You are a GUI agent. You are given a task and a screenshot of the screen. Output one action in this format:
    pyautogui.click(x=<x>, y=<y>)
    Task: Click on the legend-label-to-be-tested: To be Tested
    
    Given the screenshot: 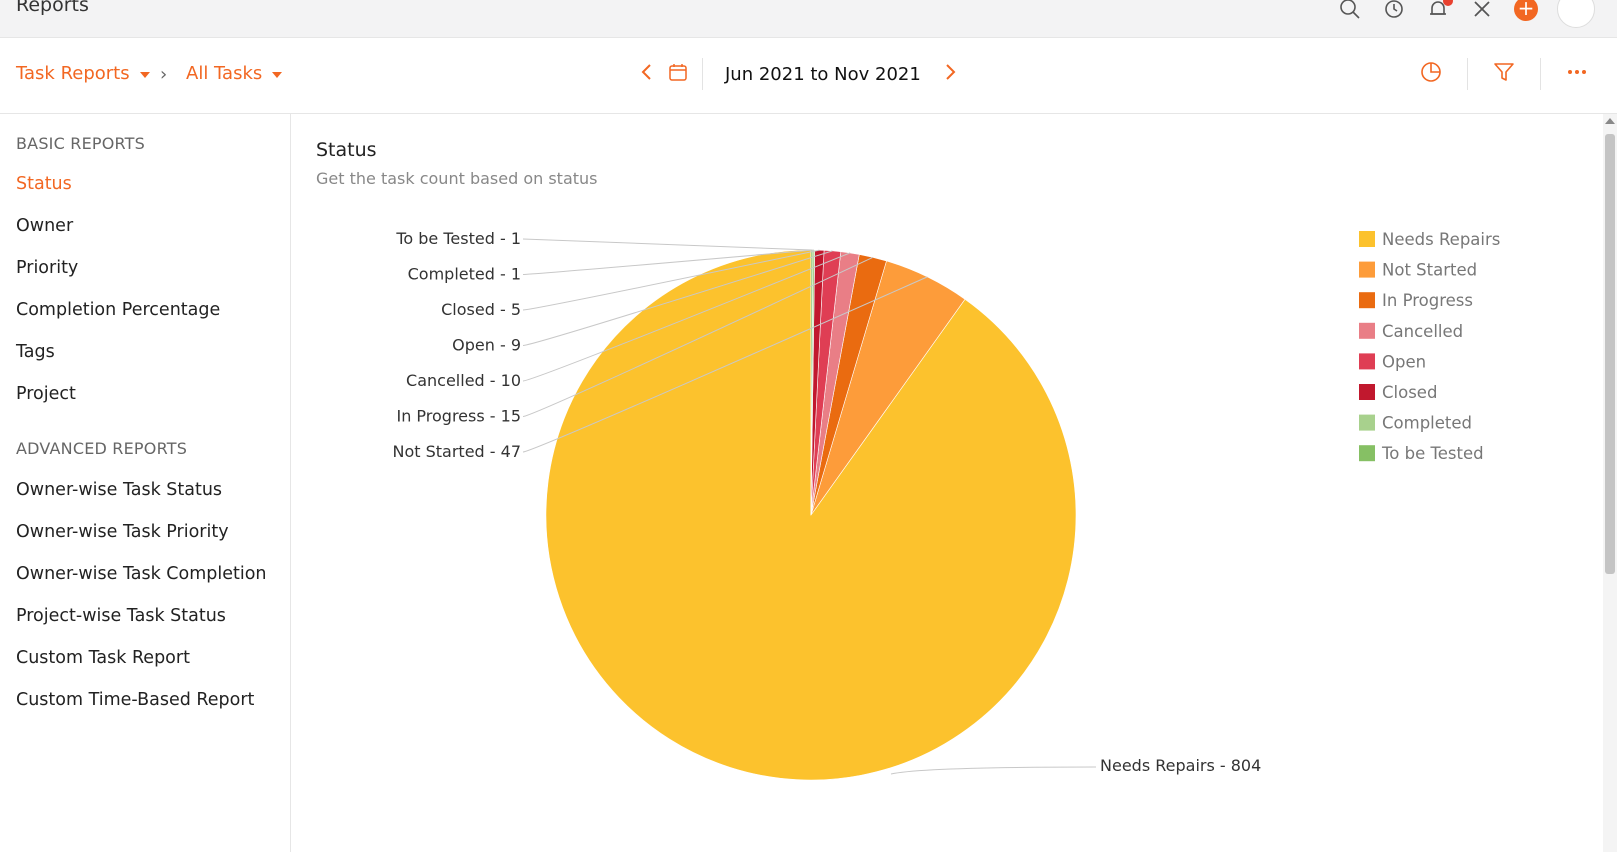 What is the action you would take?
    pyautogui.click(x=1432, y=453)
    